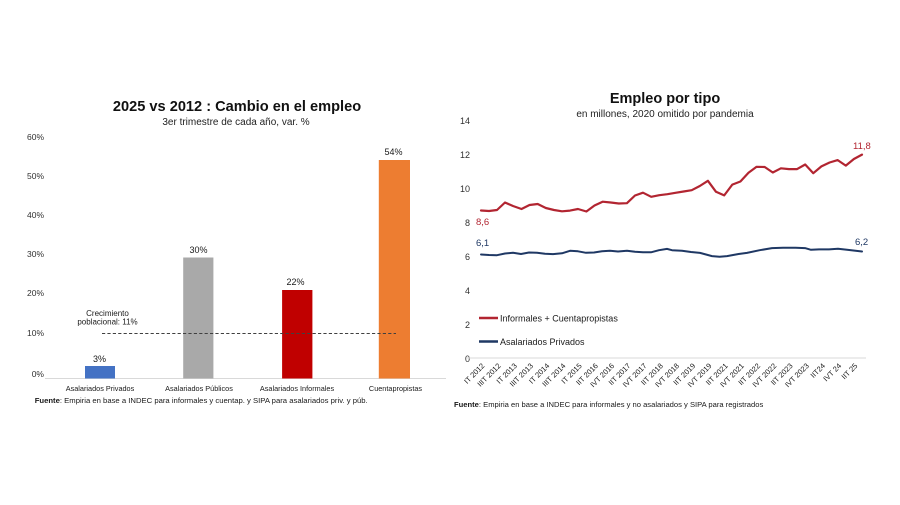 The image size is (900, 505). What do you see at coordinates (665, 99) in the screenshot?
I see `svg-text: Empleo por tipo` at bounding box center [665, 99].